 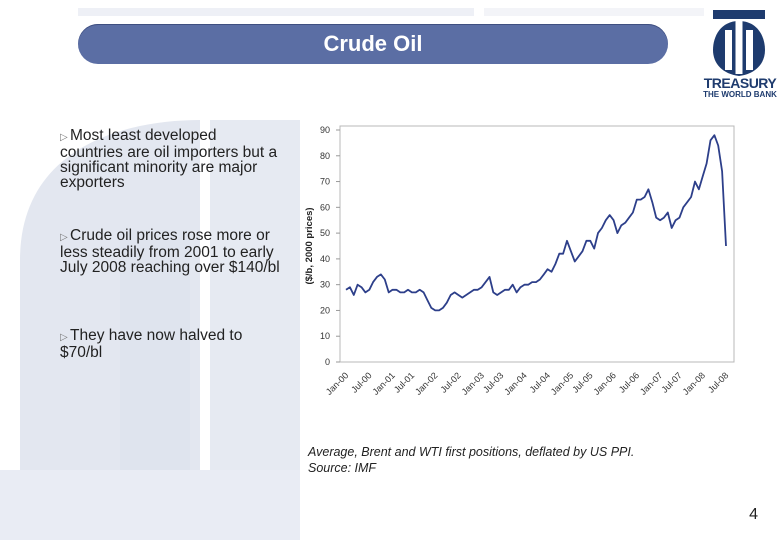 I want to click on x-tick-label: Jan-04, so click(x=515, y=383).